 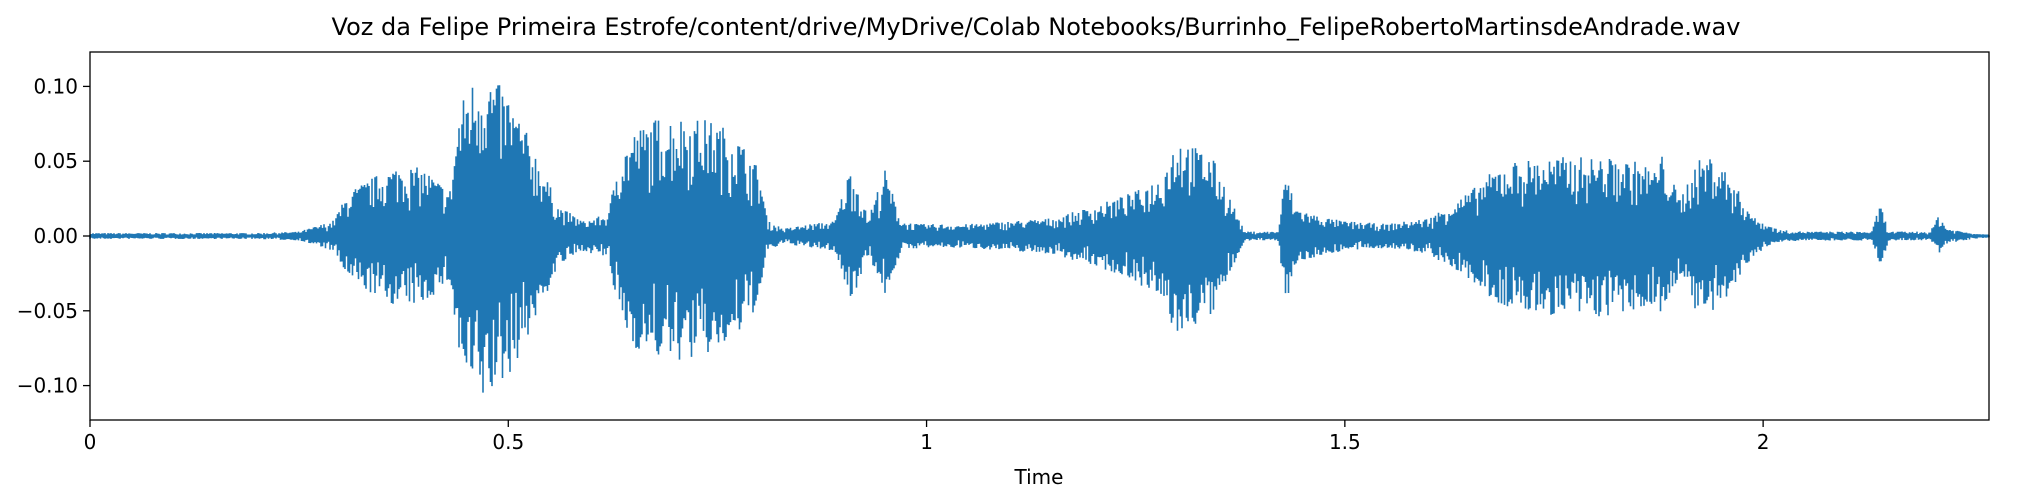 I want to click on x-tick-label: 2, so click(x=1763, y=442).